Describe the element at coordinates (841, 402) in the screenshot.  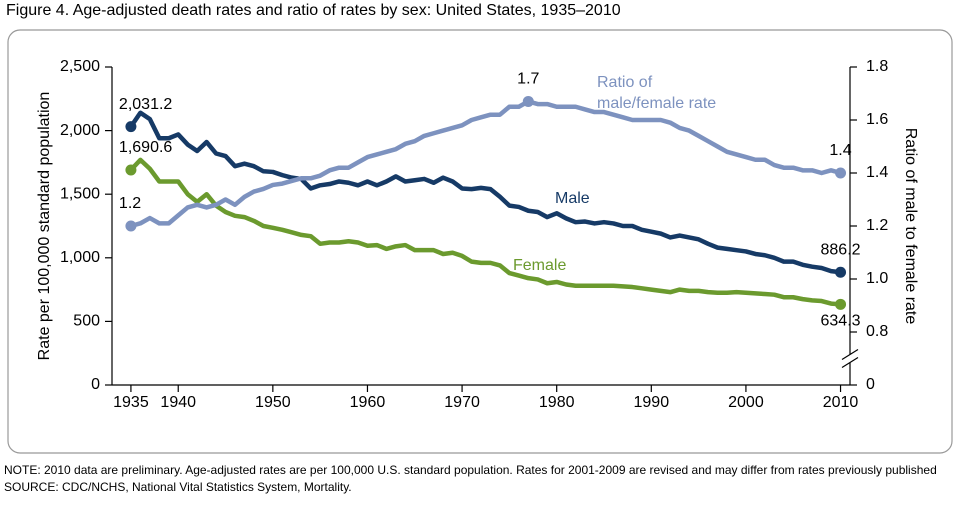
I see `x-tick-label: 2010` at that location.